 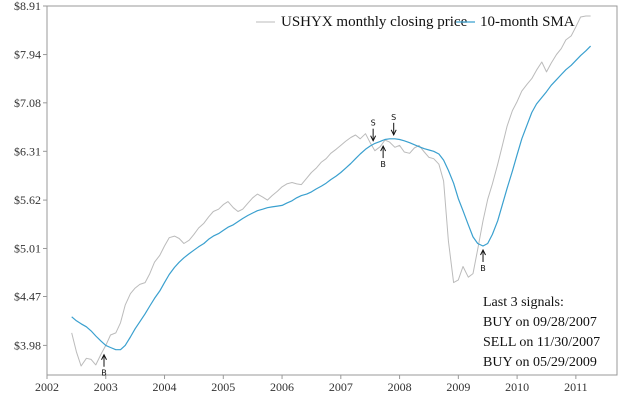 What do you see at coordinates (27, 151) in the screenshot?
I see `y-tick-label: $6.31` at bounding box center [27, 151].